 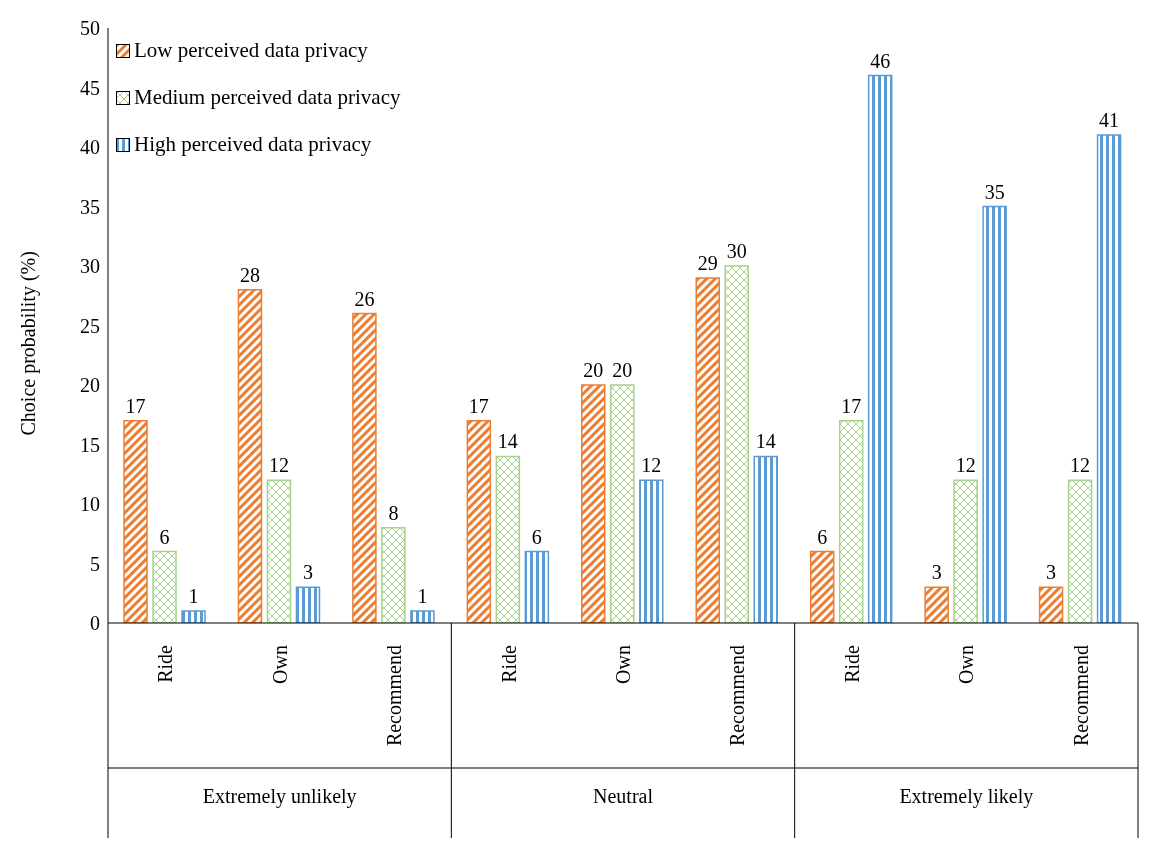 What do you see at coordinates (707, 262) in the screenshot?
I see `data-label: 29` at bounding box center [707, 262].